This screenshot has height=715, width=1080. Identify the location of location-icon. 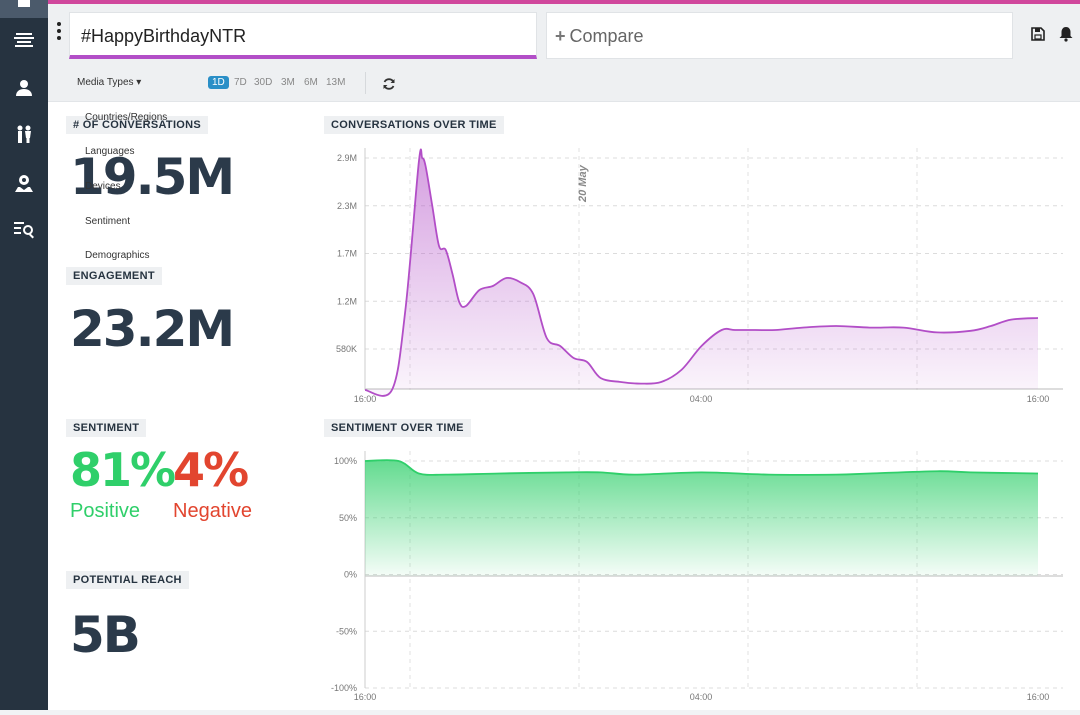
(24, 183).